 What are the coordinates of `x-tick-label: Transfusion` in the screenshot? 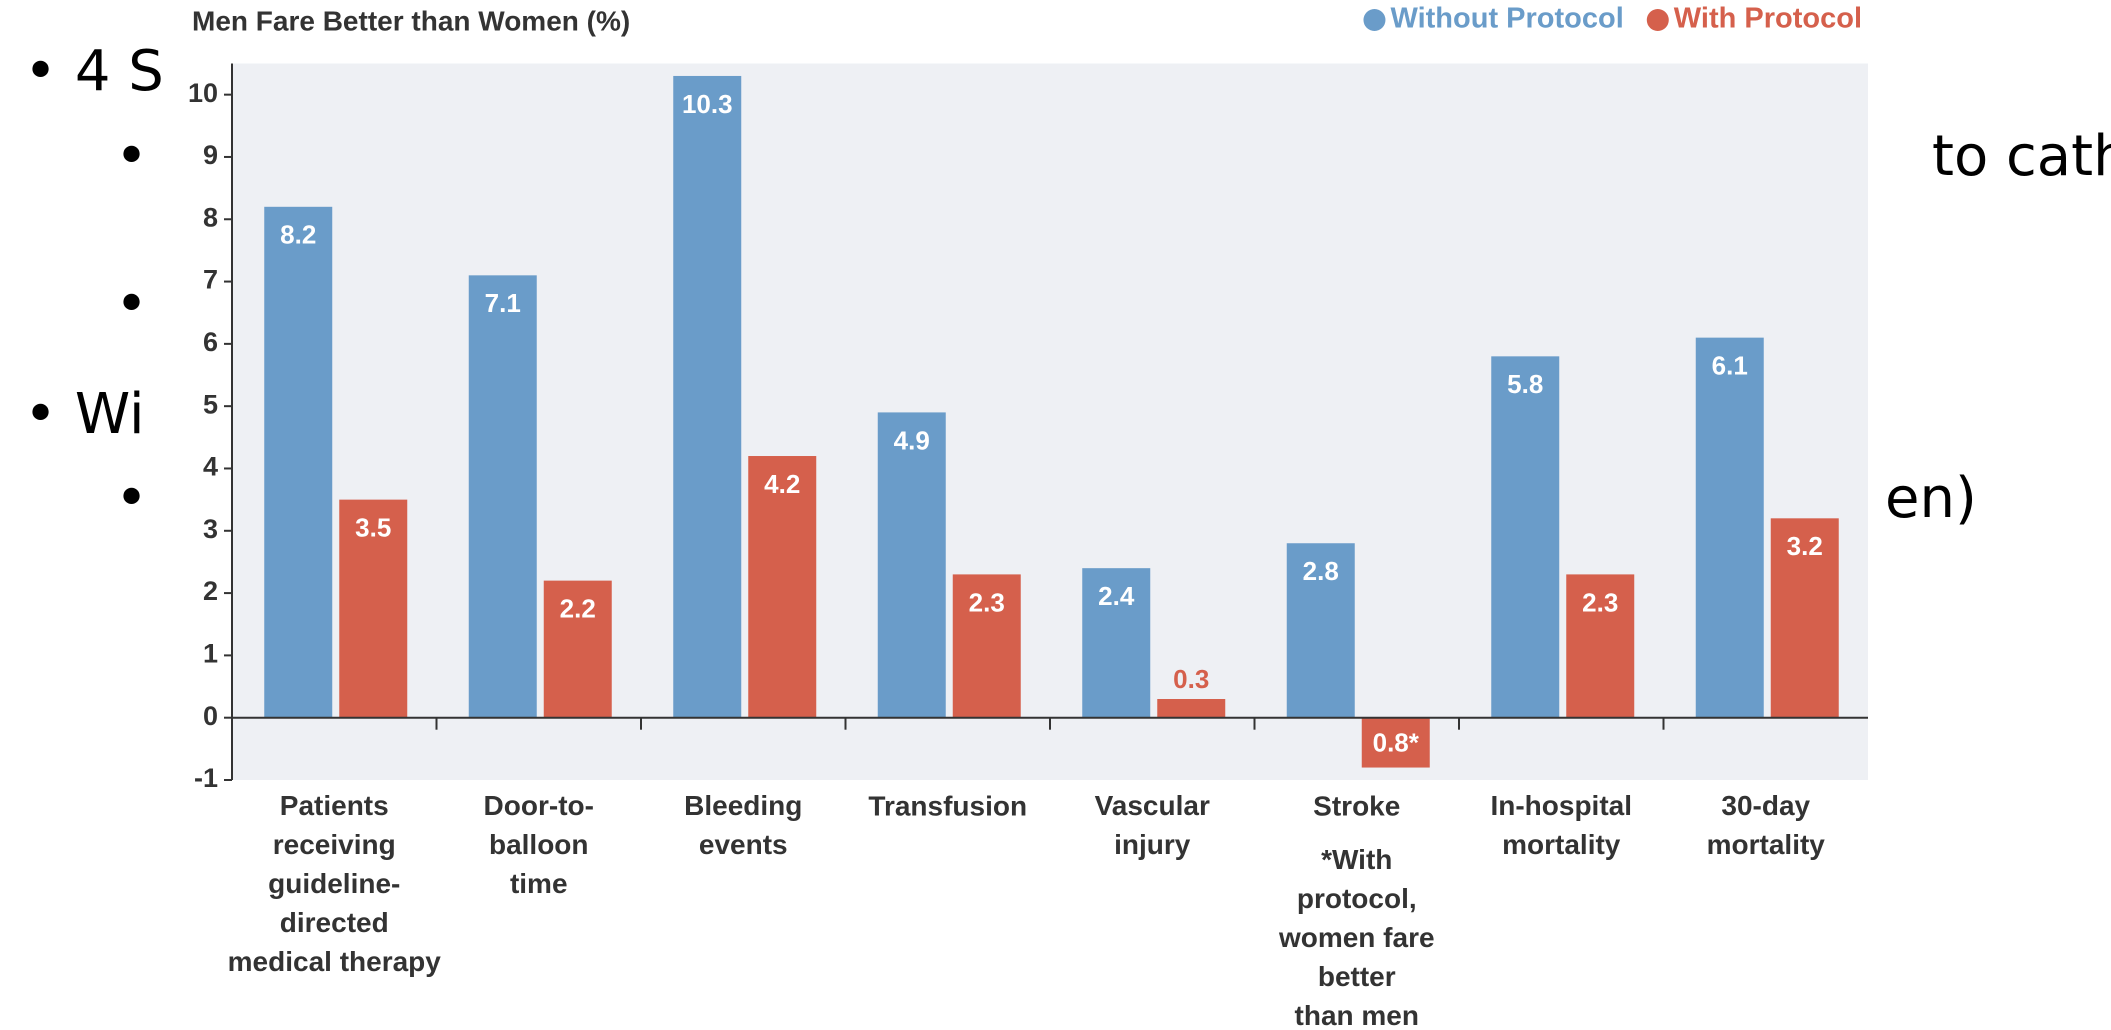 It's located at (947, 805).